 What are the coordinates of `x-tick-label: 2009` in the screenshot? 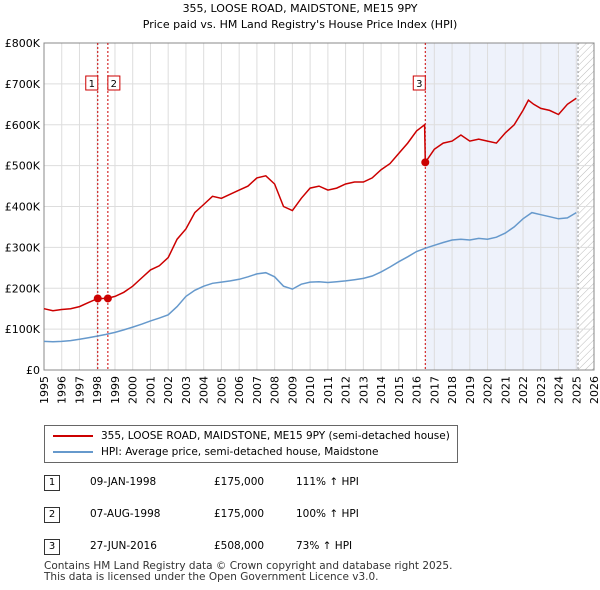 It's located at (292, 390).